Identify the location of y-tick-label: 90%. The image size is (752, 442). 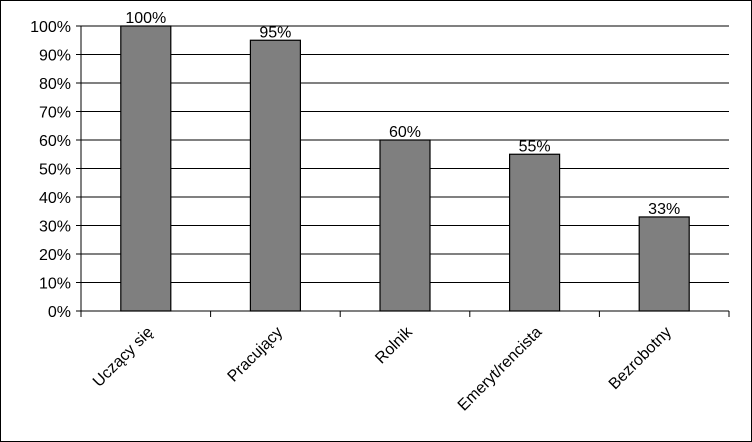
(55, 56).